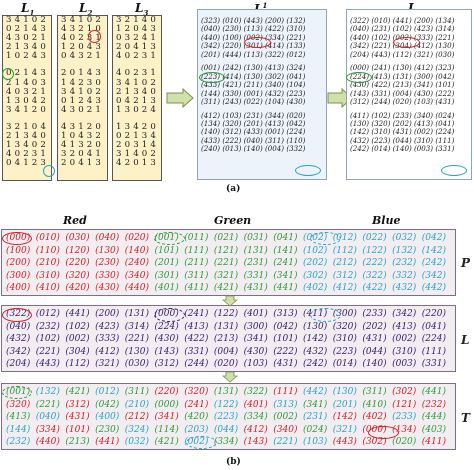 The height and width of the screenshot is (470, 474). What do you see at coordinates (166, 417) in the screenshot?
I see `cell-value: (341)` at bounding box center [166, 417].